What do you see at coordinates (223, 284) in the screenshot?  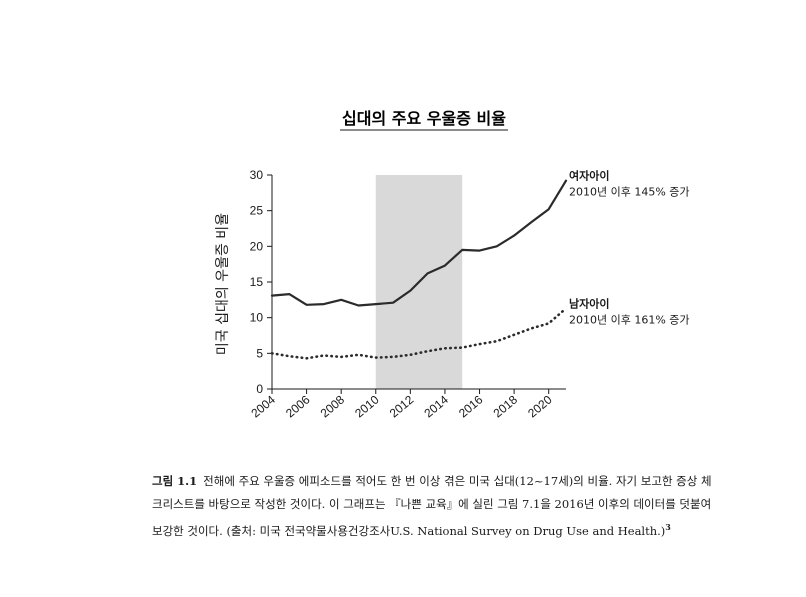 I see `y-axis-label: 미국 십대의 우울증 비율` at bounding box center [223, 284].